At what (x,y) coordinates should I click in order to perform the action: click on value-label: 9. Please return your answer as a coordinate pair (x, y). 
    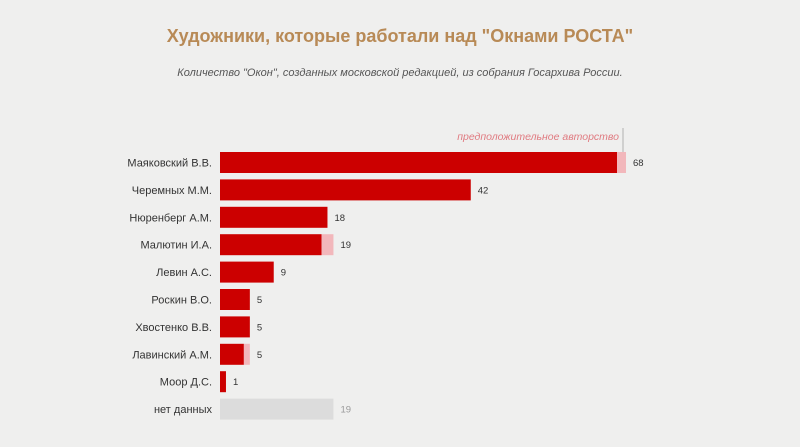
    Looking at the image, I should click on (283, 273).